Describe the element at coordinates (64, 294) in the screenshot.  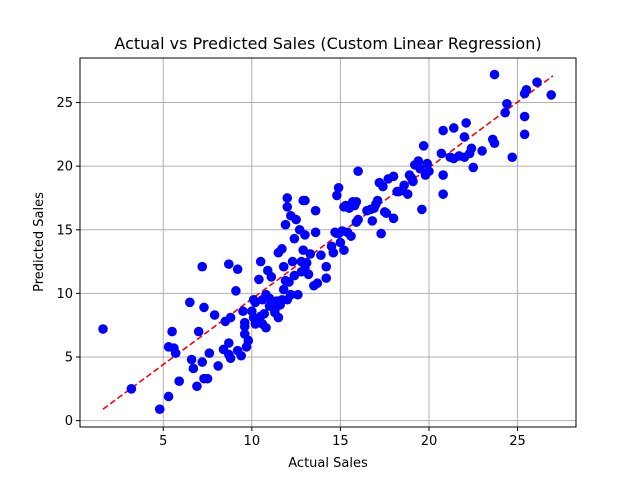
I see `y-tick-label: 10` at that location.